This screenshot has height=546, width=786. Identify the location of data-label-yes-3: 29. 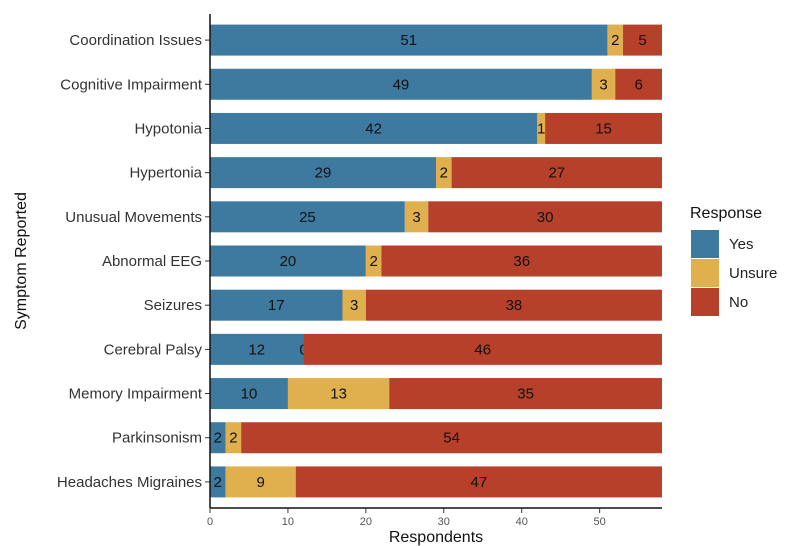
(323, 173).